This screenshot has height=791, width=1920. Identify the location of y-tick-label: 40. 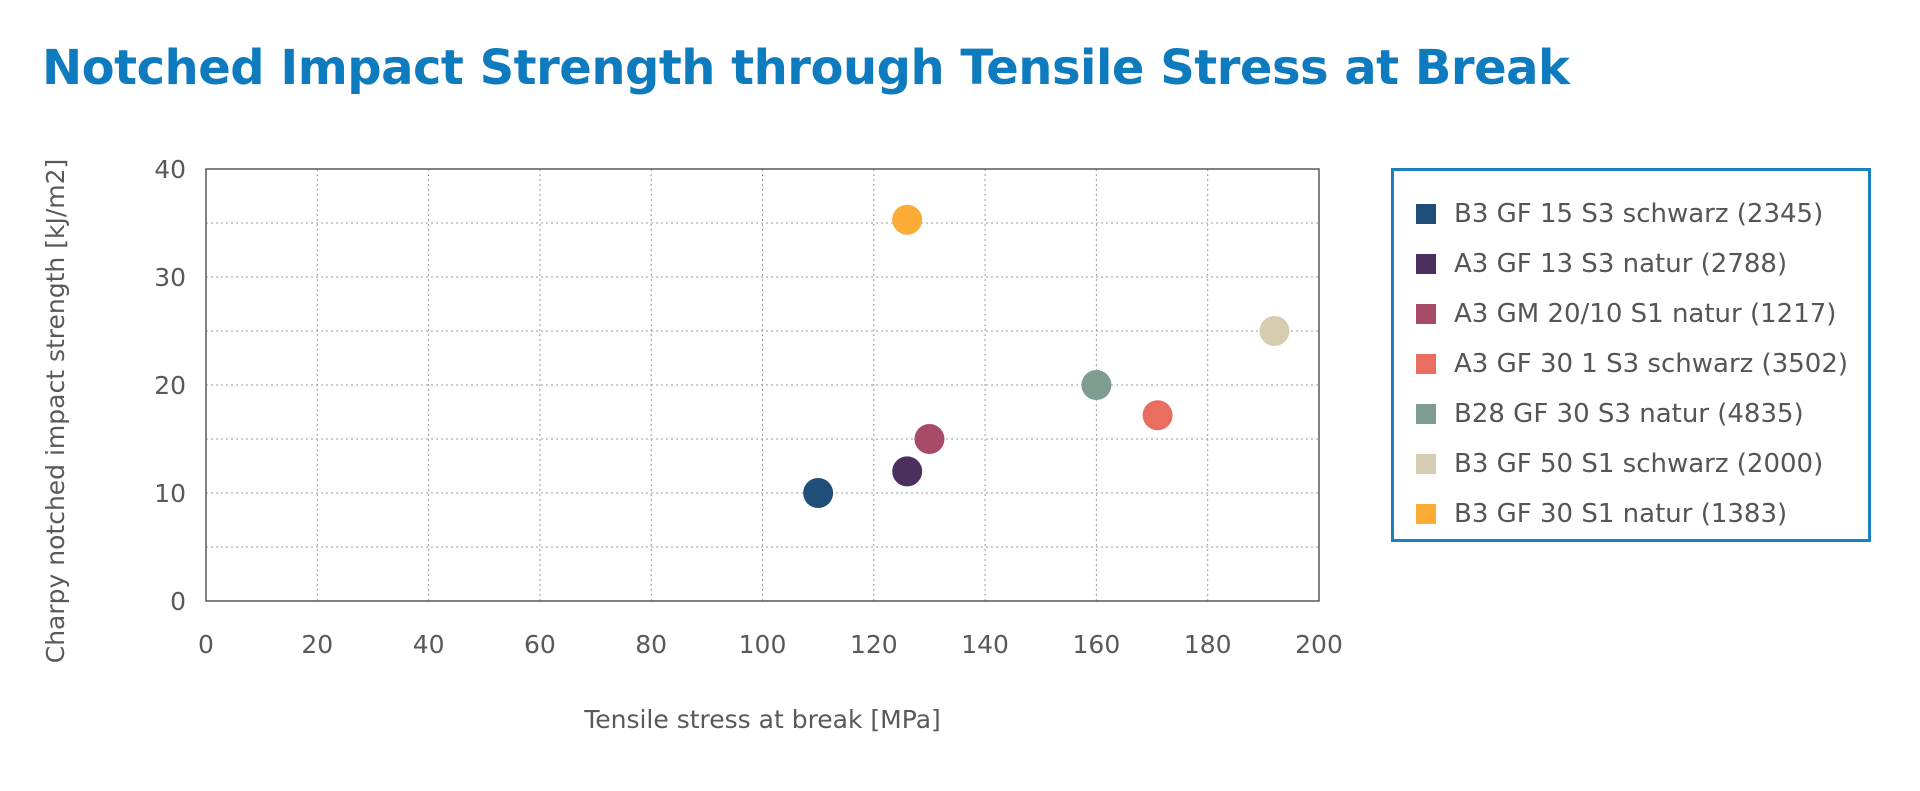
(170, 169).